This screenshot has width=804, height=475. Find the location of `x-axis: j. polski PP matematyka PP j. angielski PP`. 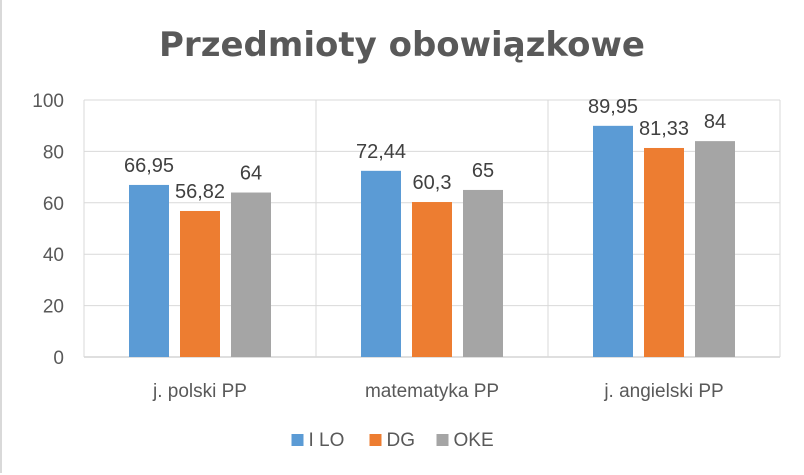

x-axis: j. polski PP matematyka PP j. angielski PP is located at coordinates (438, 391).